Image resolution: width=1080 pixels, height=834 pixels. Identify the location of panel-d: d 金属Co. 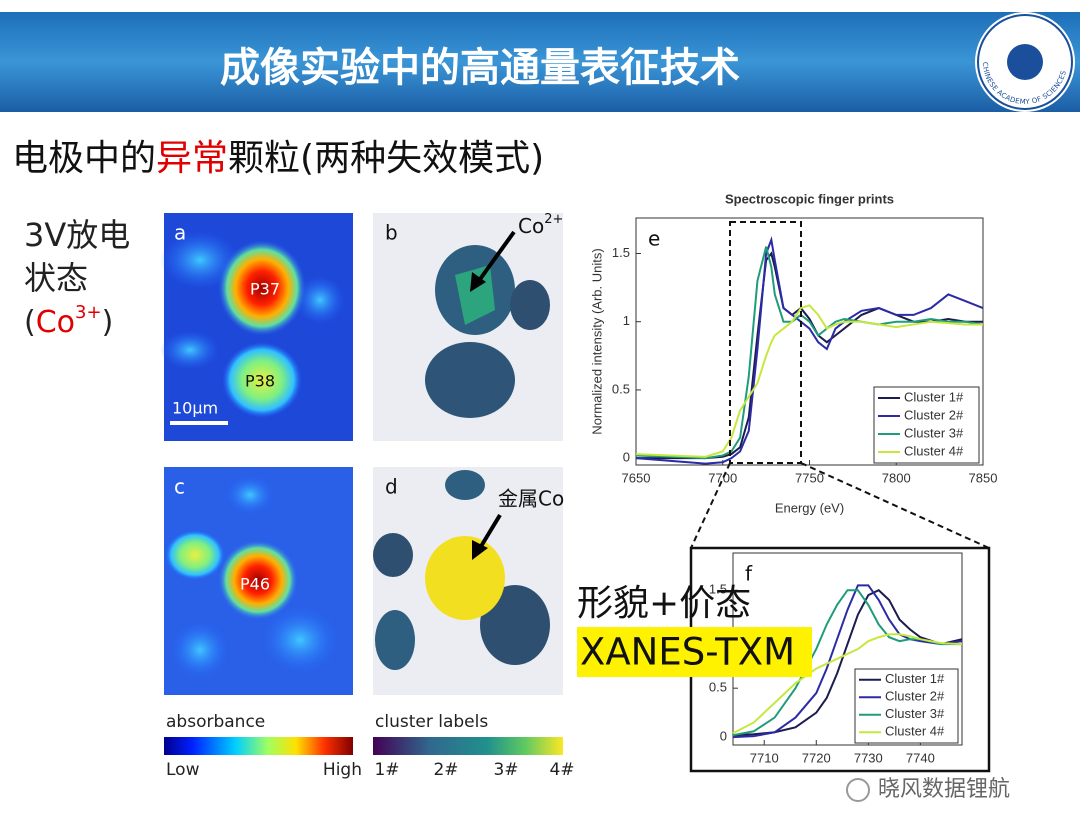
(468, 581).